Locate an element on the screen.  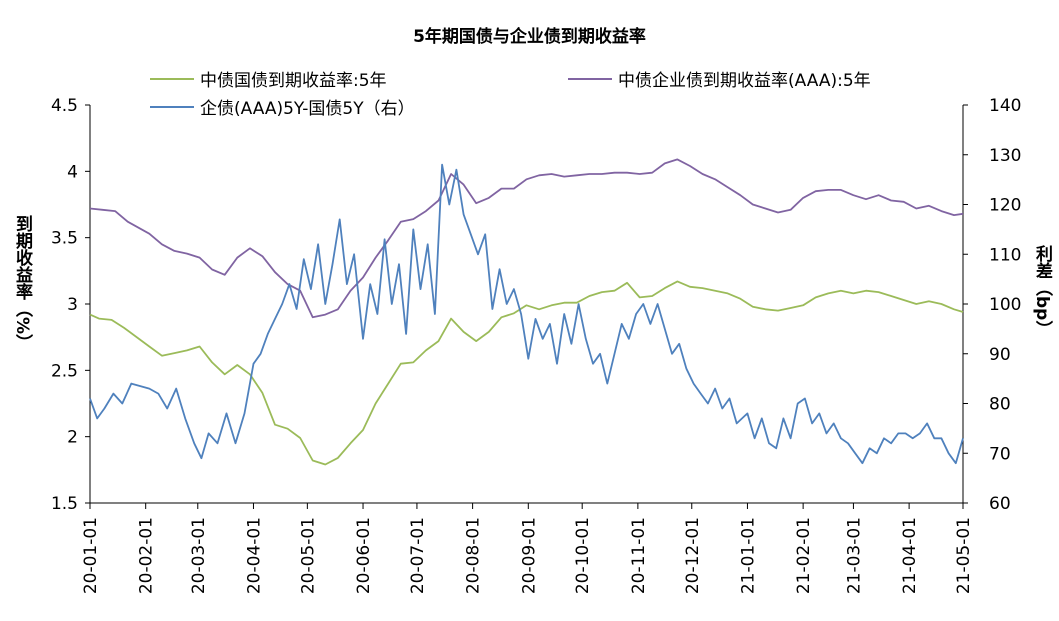
x-tick-label: 20-04-01 is located at coordinates (254, 555).